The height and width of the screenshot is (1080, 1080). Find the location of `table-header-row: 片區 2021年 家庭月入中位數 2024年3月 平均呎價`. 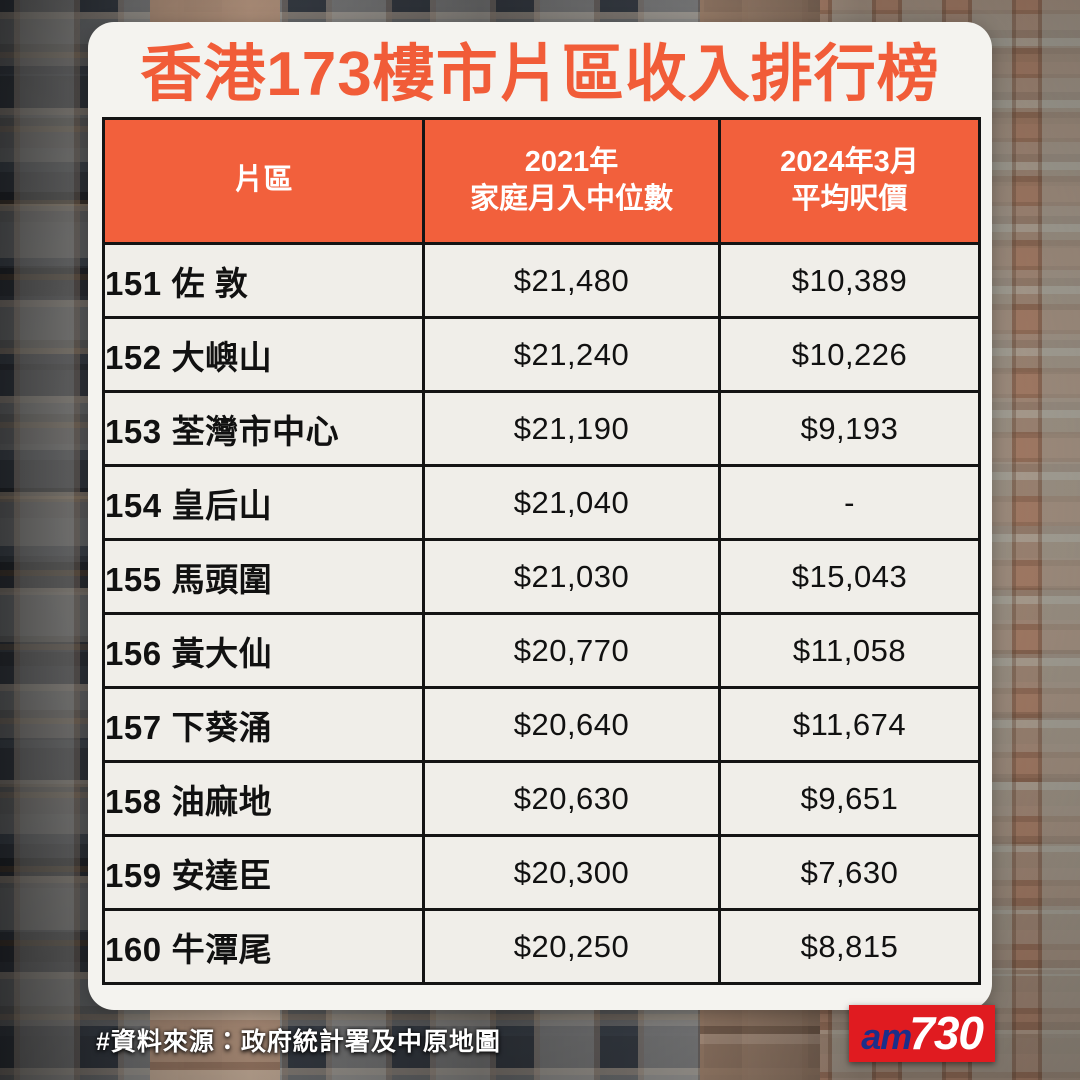

table-header-row: 片區 2021年 家庭月入中位數 2024年3月 平均呎價 is located at coordinates (541, 181).